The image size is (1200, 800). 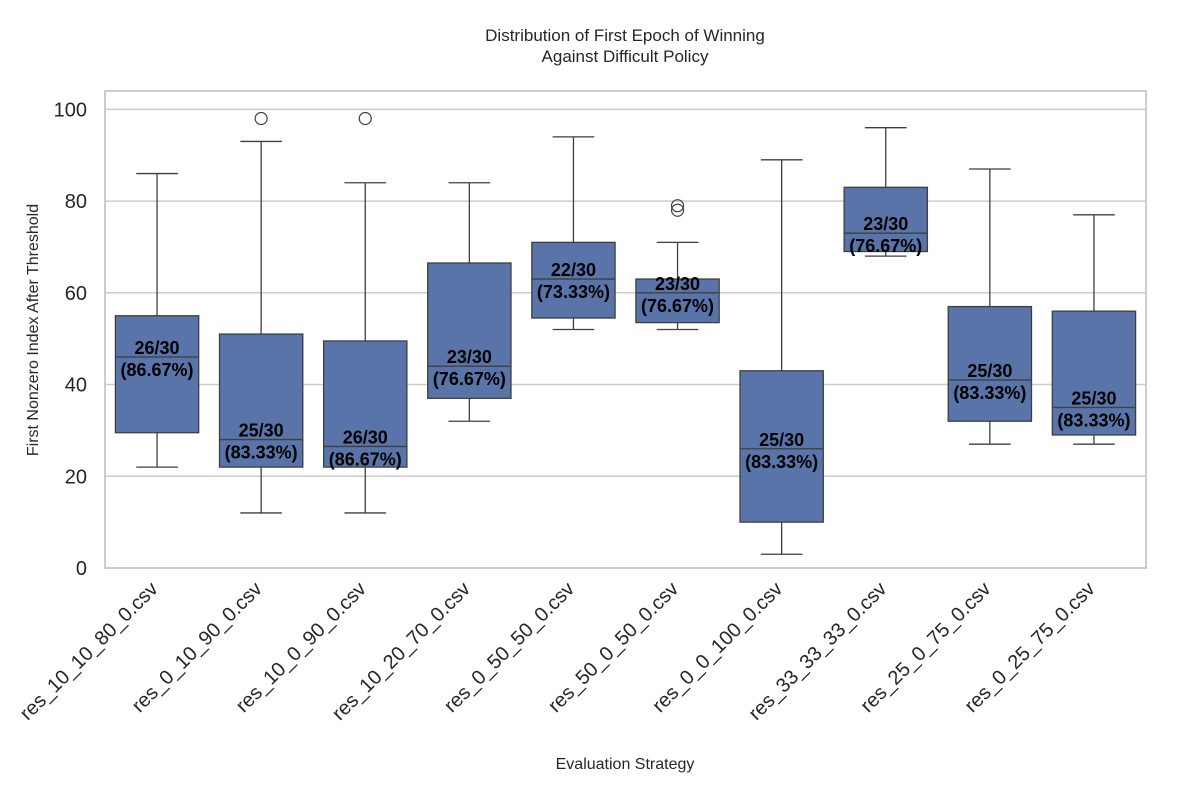 What do you see at coordinates (70, 339) in the screenshot?
I see `y-axis-ticks: 0 20 40 60 80 100` at bounding box center [70, 339].